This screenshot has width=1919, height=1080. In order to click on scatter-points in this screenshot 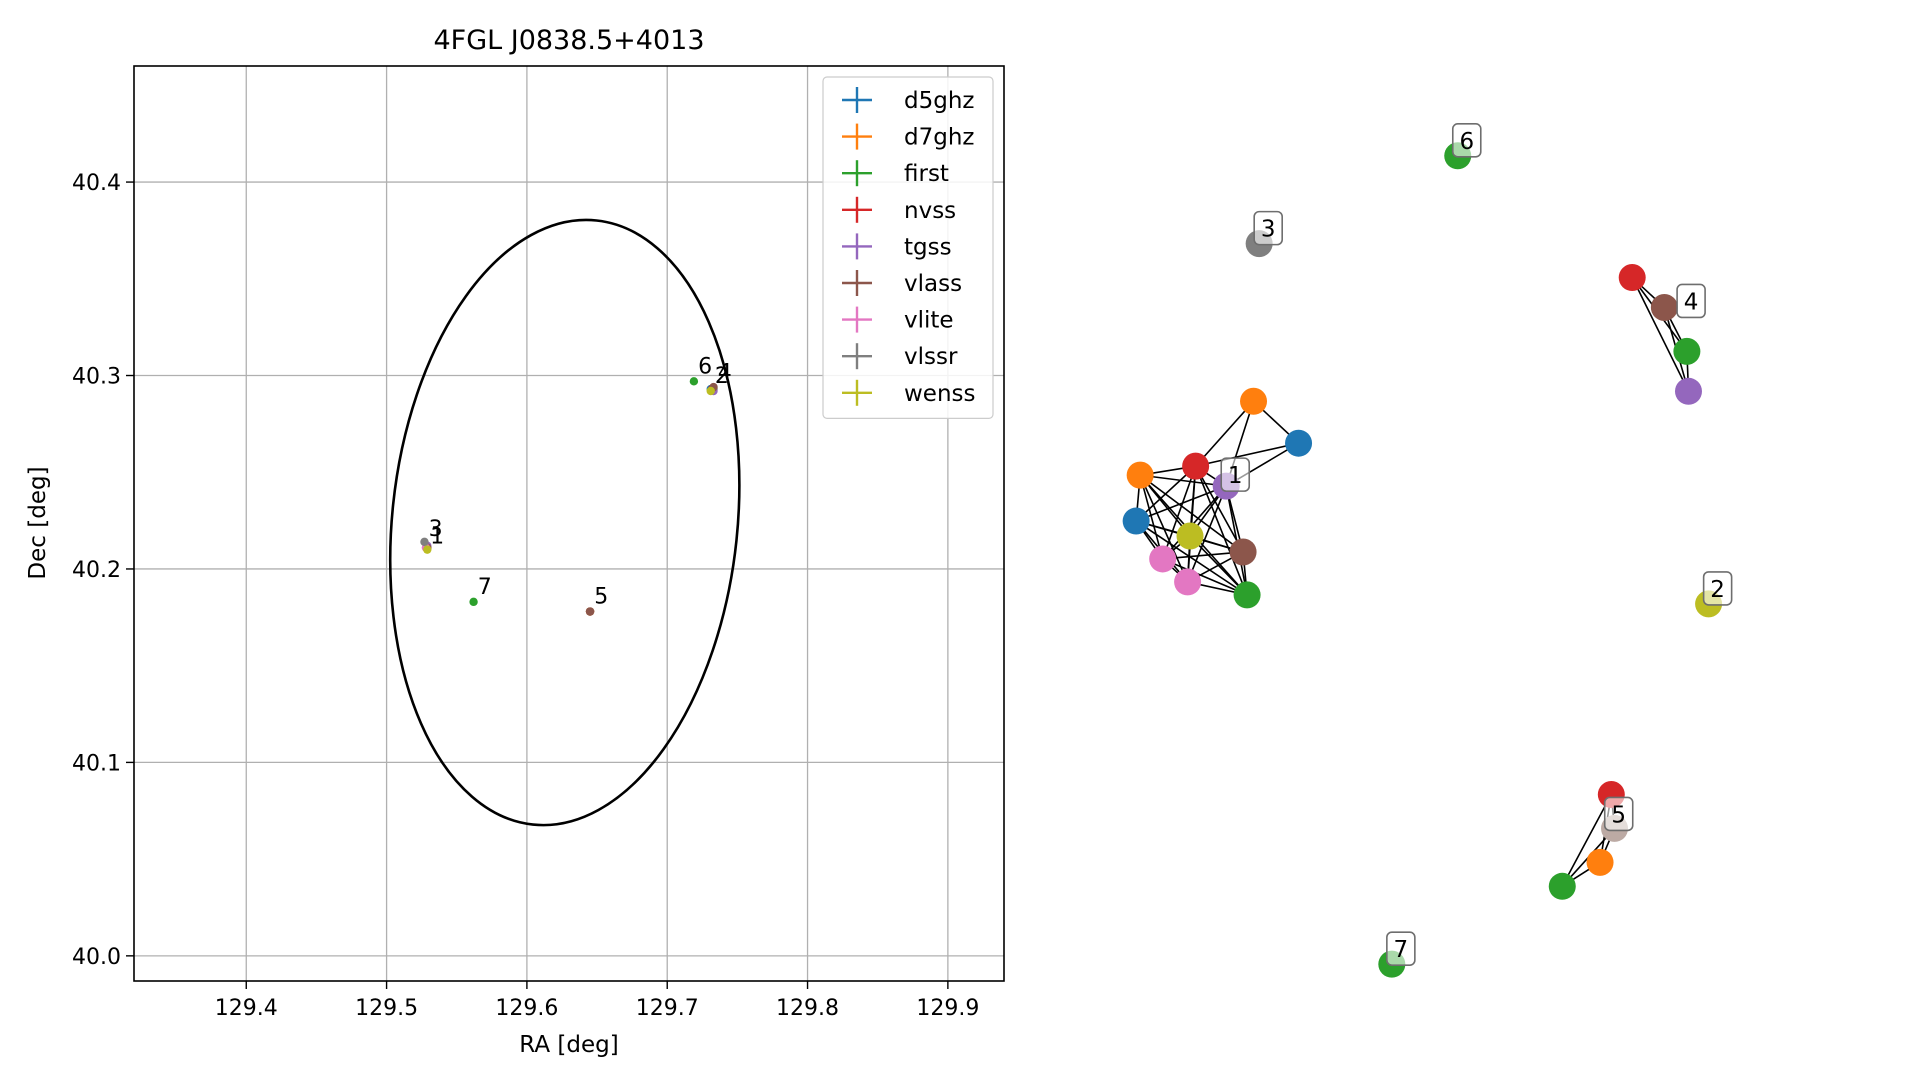, I will do `click(569, 496)`.